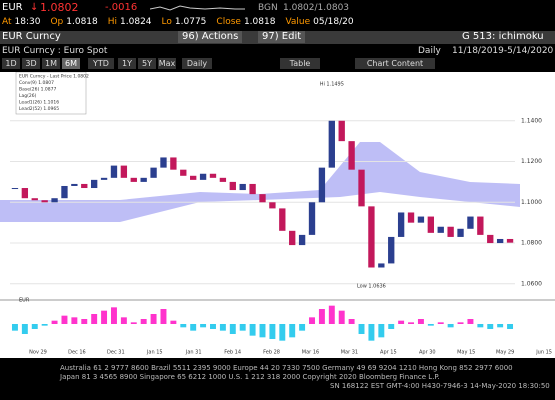 This screenshot has width=555, height=400. What do you see at coordinates (505, 353) in the screenshot?
I see `x-tick-label: May 29` at bounding box center [505, 353].